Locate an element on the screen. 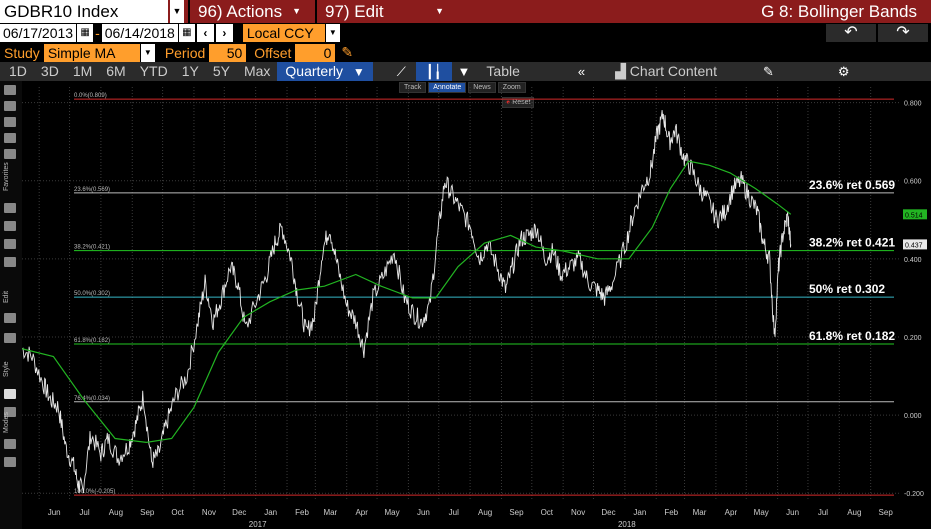  ticker-field: GDBR10 Index is located at coordinates (84, 11).